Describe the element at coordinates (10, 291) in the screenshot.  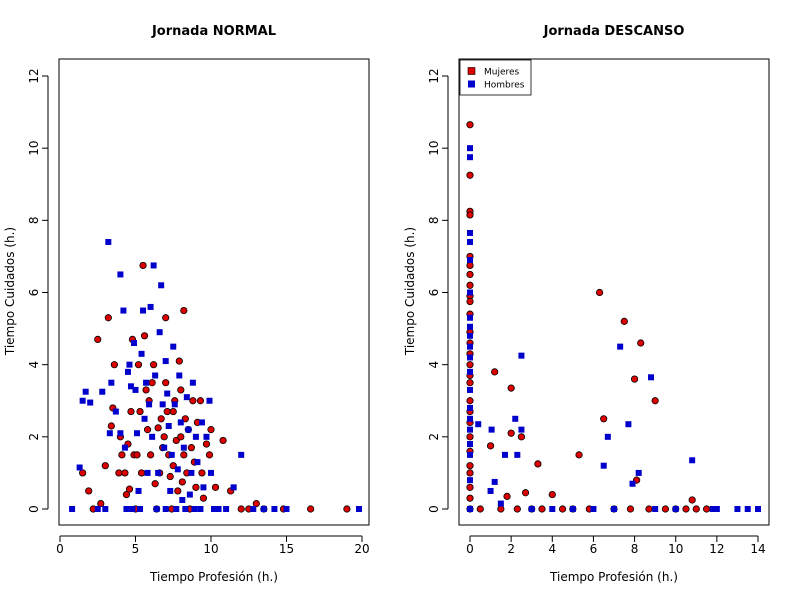
I see `y-axis-label-normal: Tiempo Cuidados (h.)` at that location.